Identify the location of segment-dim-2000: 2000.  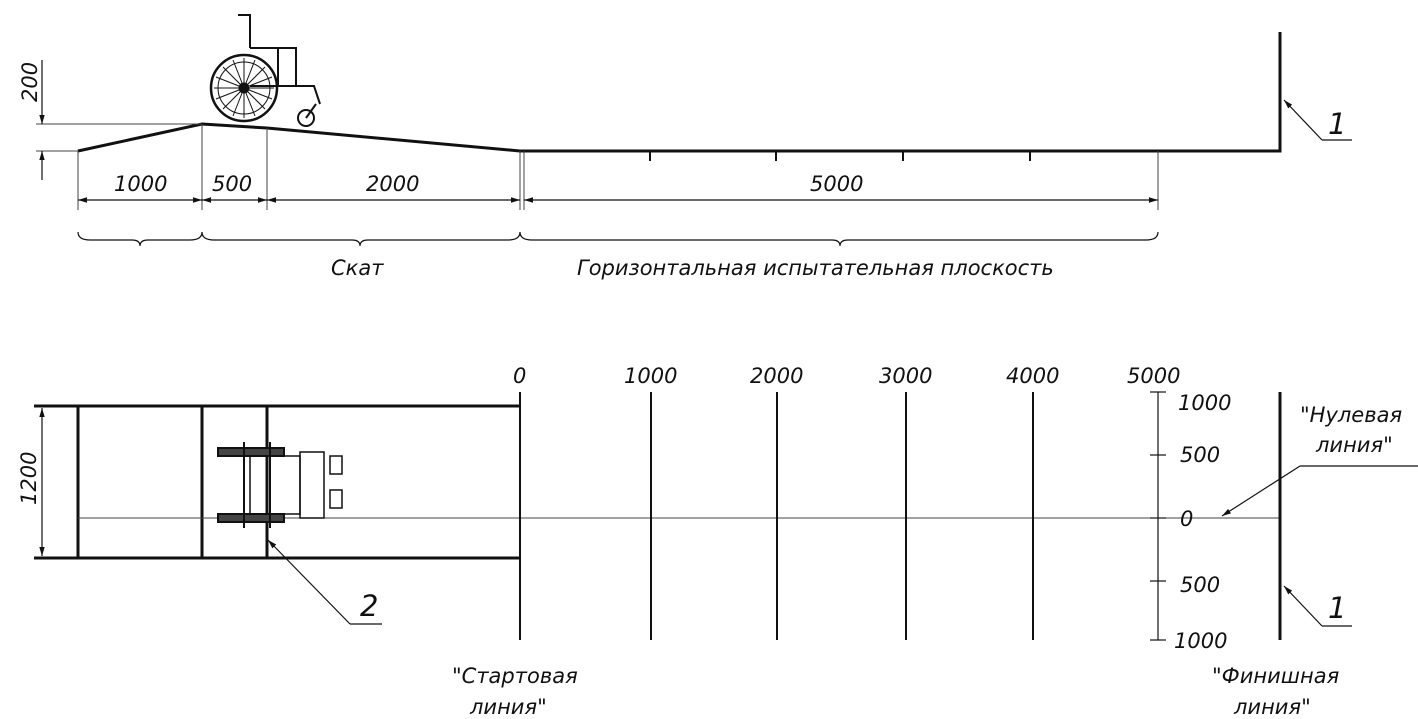
(392, 184).